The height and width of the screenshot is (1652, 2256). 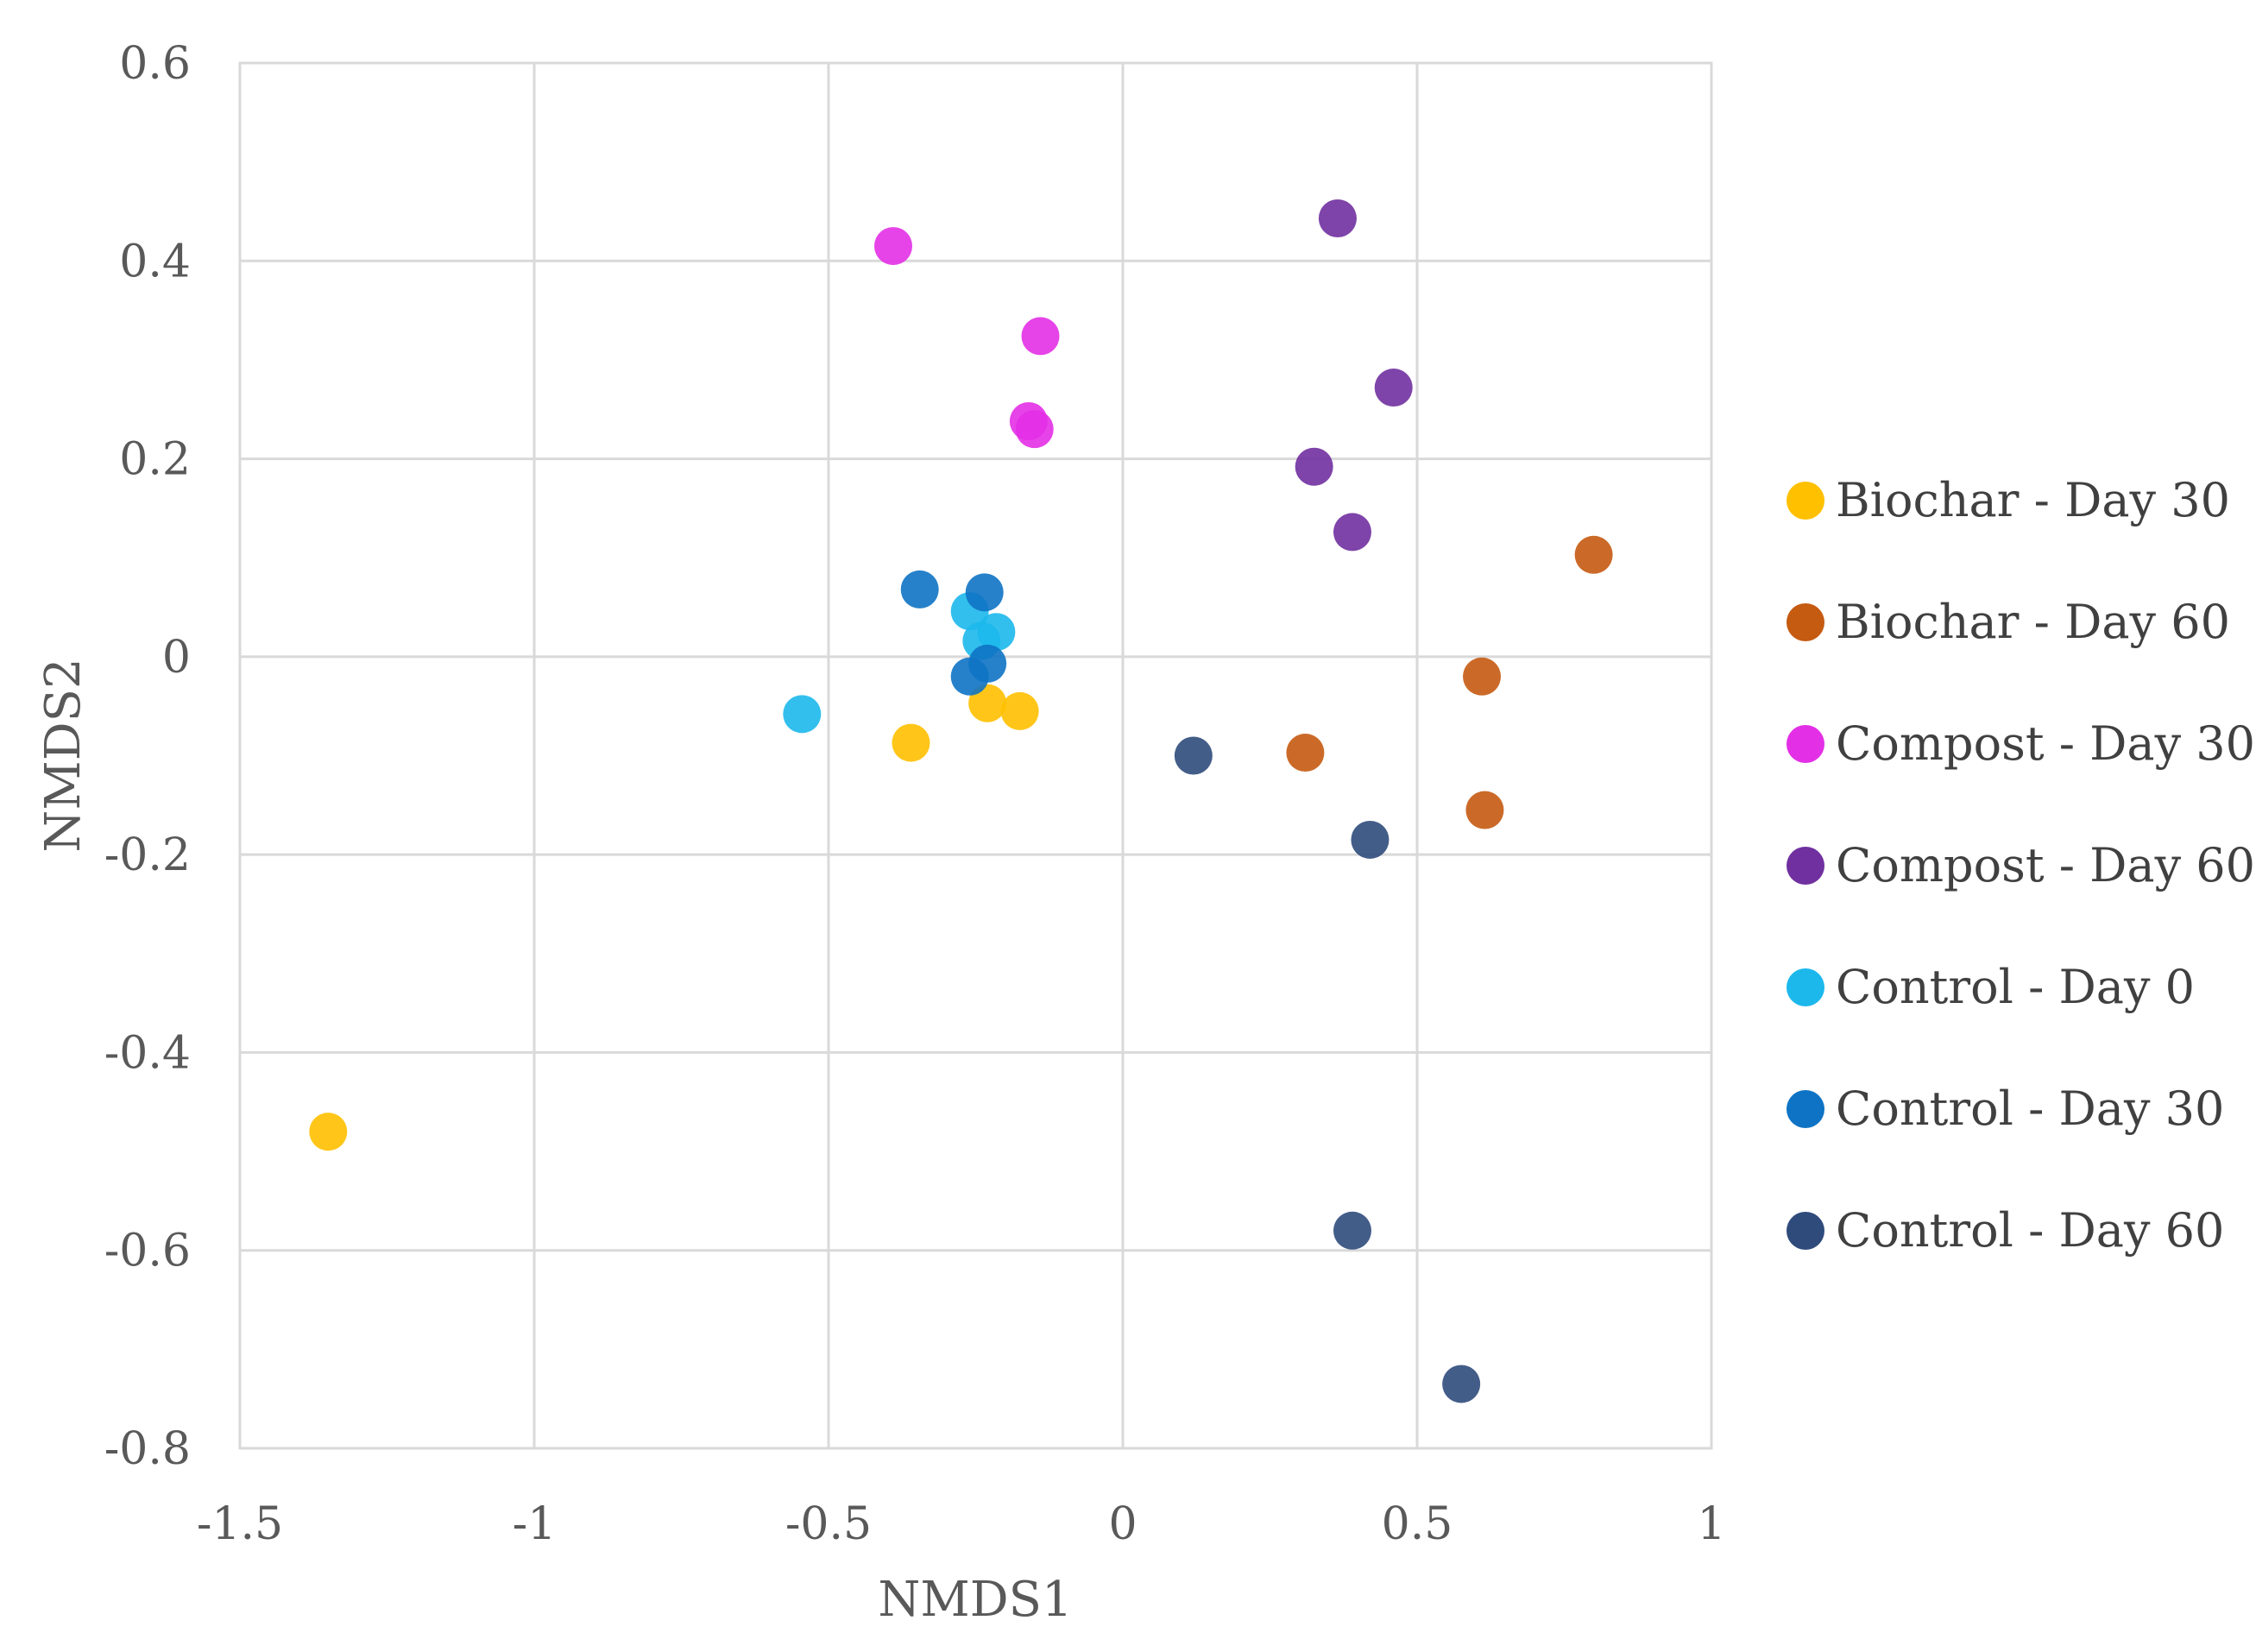 I want to click on y-tick-label: -0.2, so click(x=147, y=855).